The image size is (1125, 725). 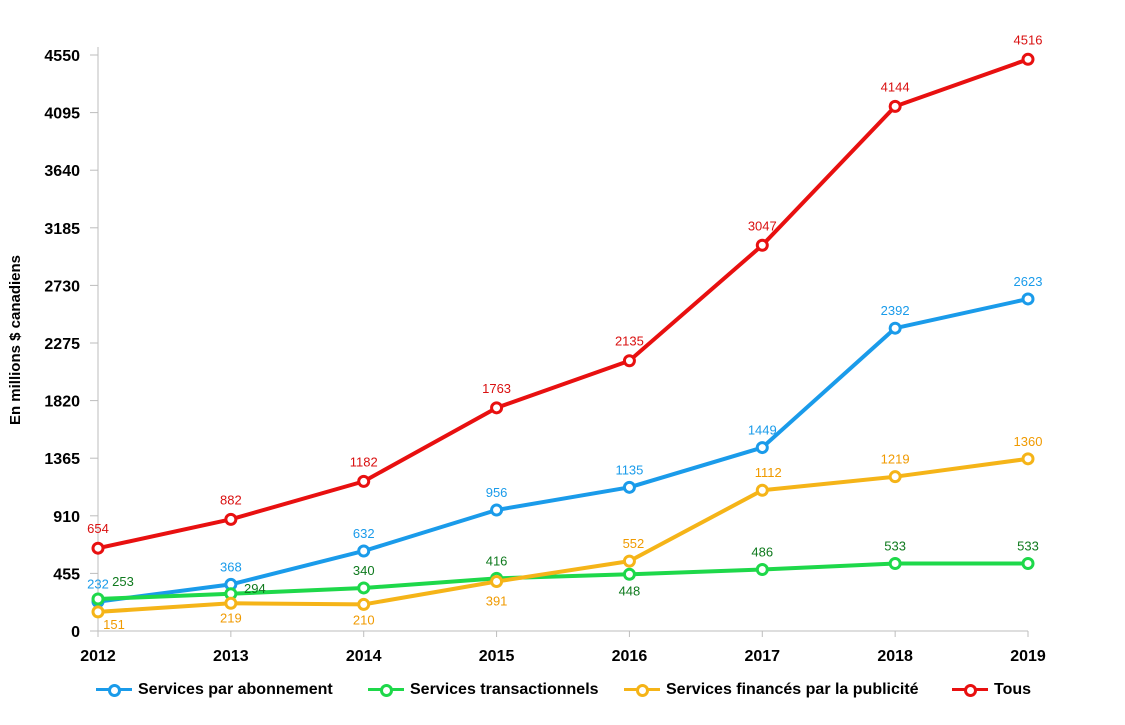 I want to click on y-tick-label: 2730, so click(x=62, y=286).